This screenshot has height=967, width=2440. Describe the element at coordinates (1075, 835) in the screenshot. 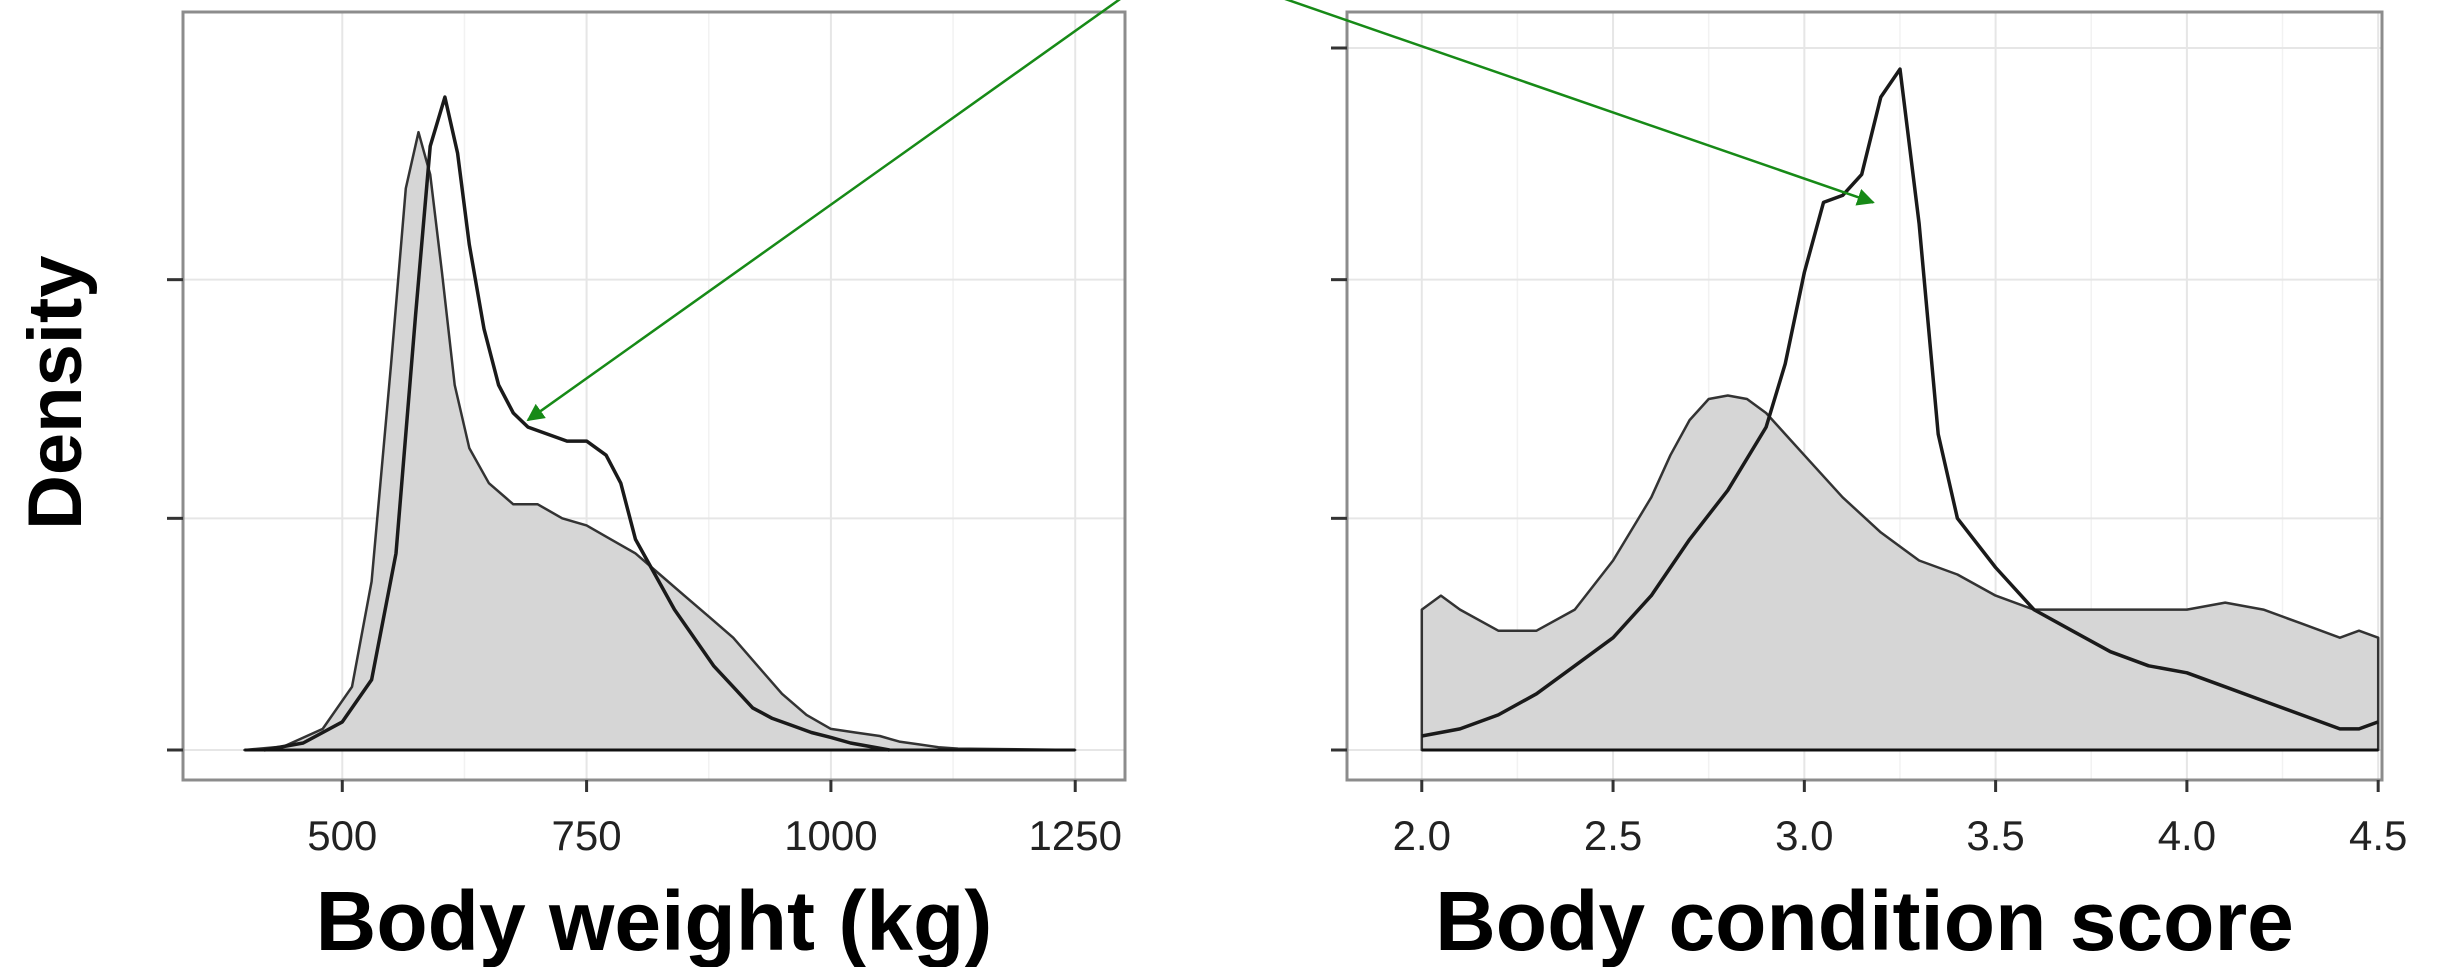

I see `x-tick-label: 1250` at that location.